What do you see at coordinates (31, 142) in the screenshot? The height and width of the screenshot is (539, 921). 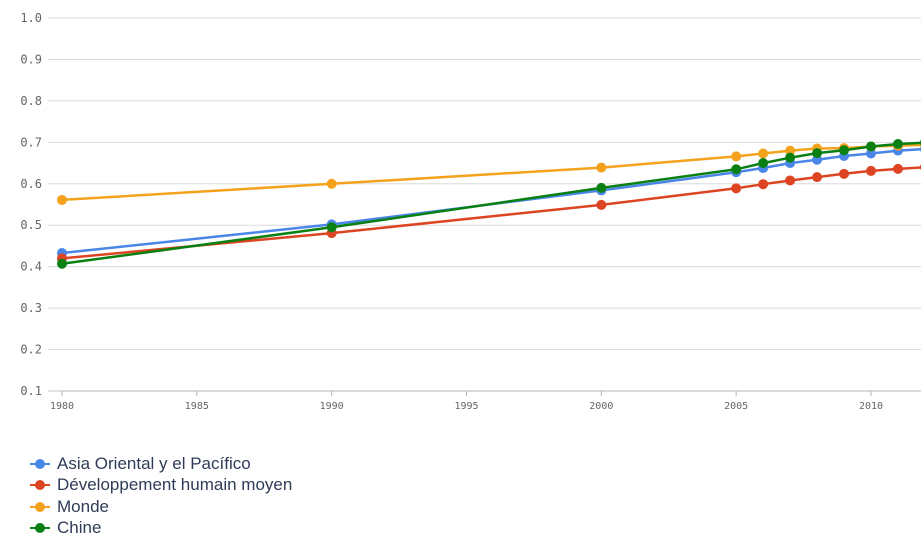 I see `y-tick-label: 0.7` at bounding box center [31, 142].